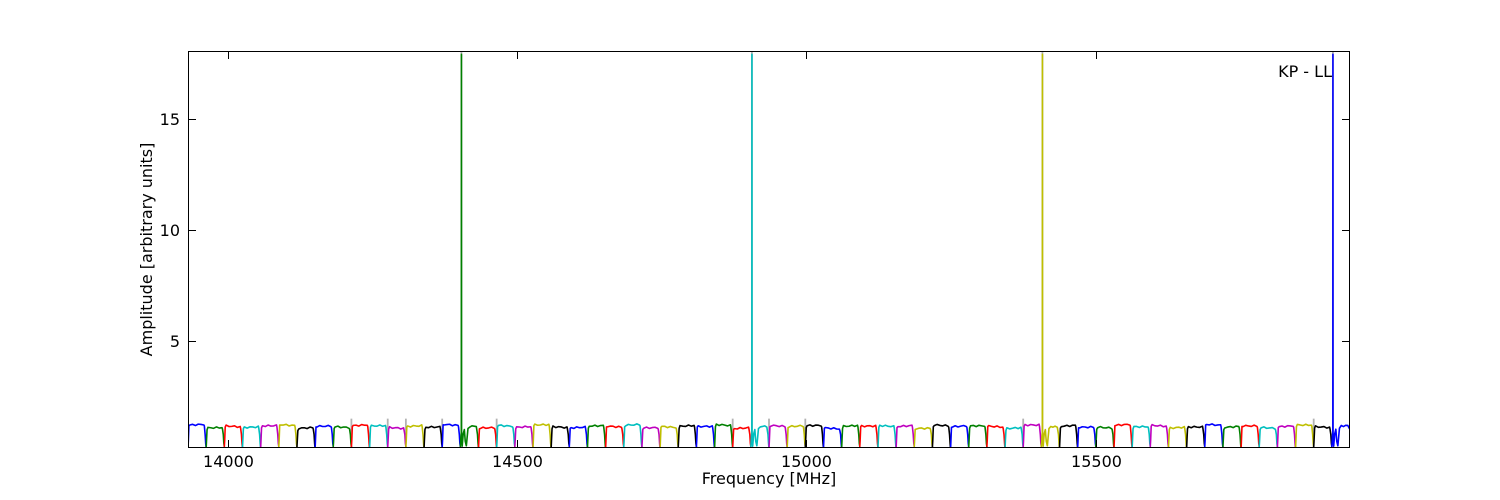 This screenshot has width=1500, height=500. What do you see at coordinates (170, 119) in the screenshot?
I see `y-tick-label: 15` at bounding box center [170, 119].